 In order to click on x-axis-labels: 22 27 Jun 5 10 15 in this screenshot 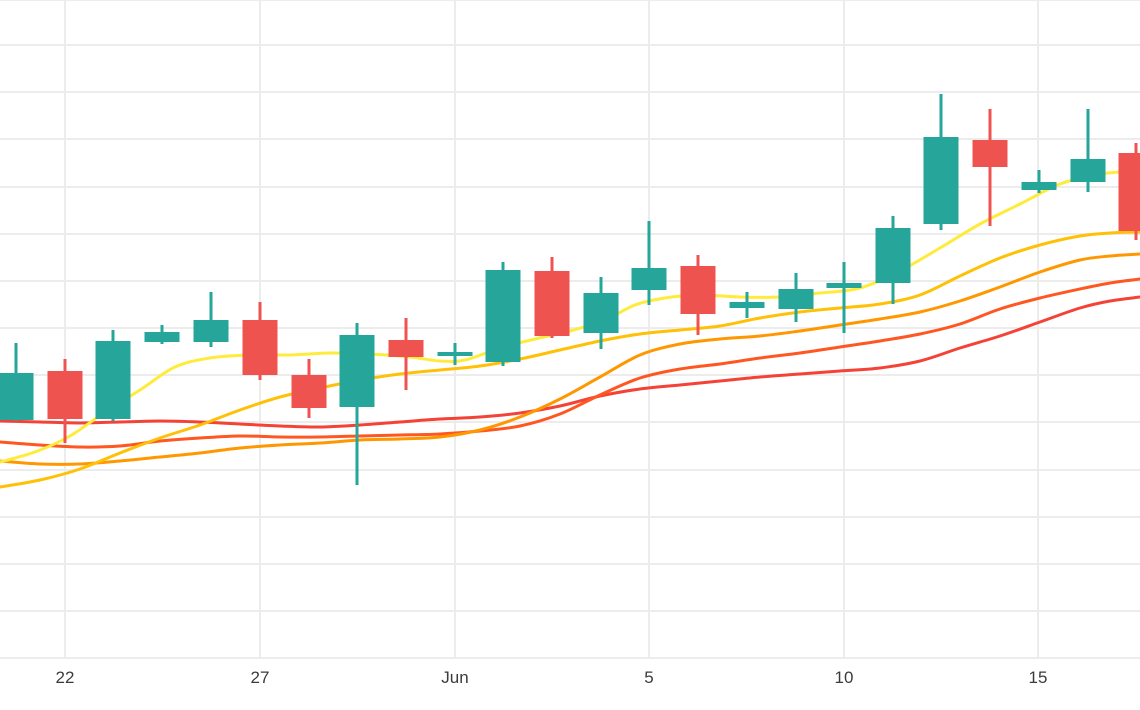, I will do `click(552, 677)`.